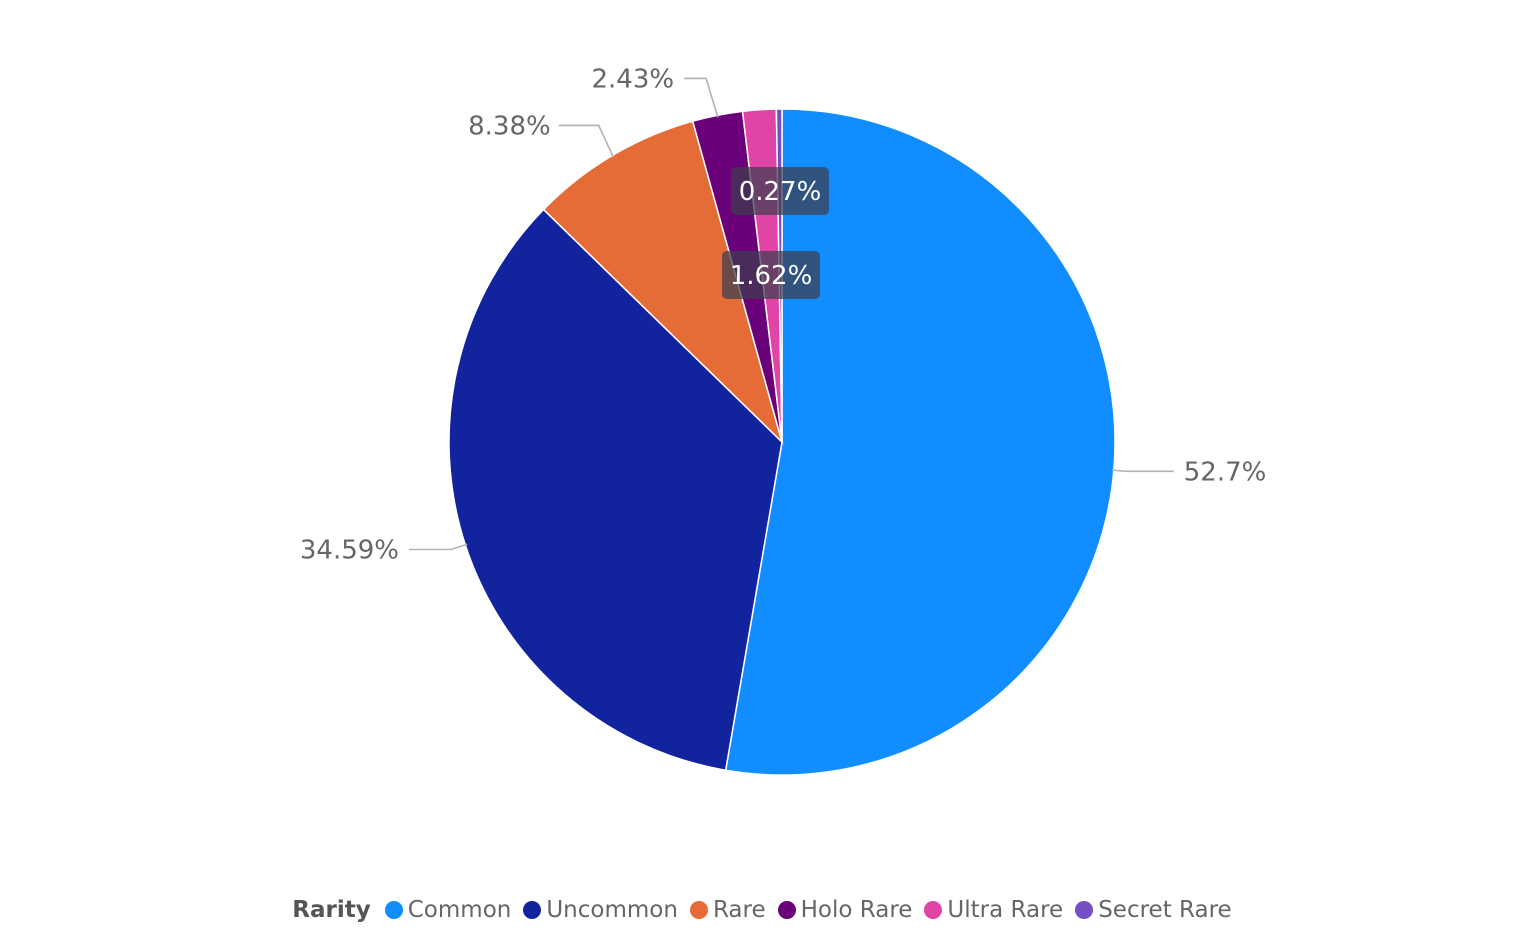 The width and height of the screenshot is (1536, 943). What do you see at coordinates (438, 547) in the screenshot?
I see `leader-line-uncommon` at bounding box center [438, 547].